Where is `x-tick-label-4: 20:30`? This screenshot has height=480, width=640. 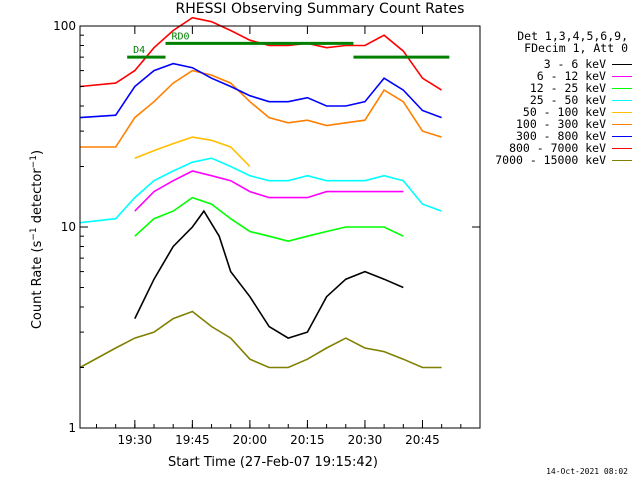 x-tick-label-4: 20:30 is located at coordinates (365, 440).